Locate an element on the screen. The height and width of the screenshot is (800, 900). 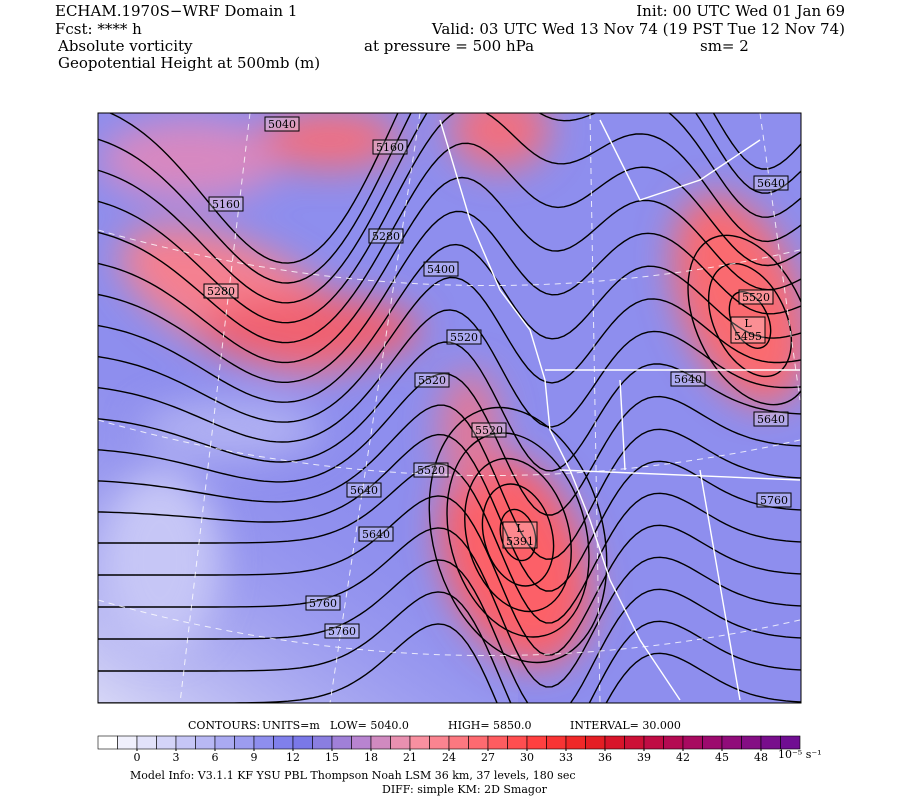
init-time: Init: 00 UTC Wed 01 Jan 69 is located at coordinates (740, 11).